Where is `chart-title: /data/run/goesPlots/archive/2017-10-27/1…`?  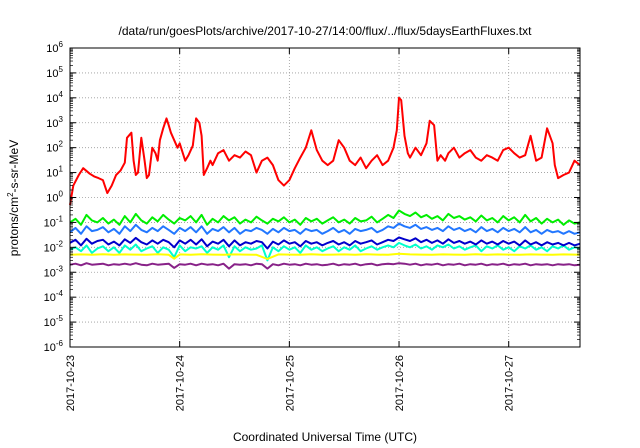 chart-title: /data/run/goesPlots/archive/2017-10-27/1… is located at coordinates (326, 31).